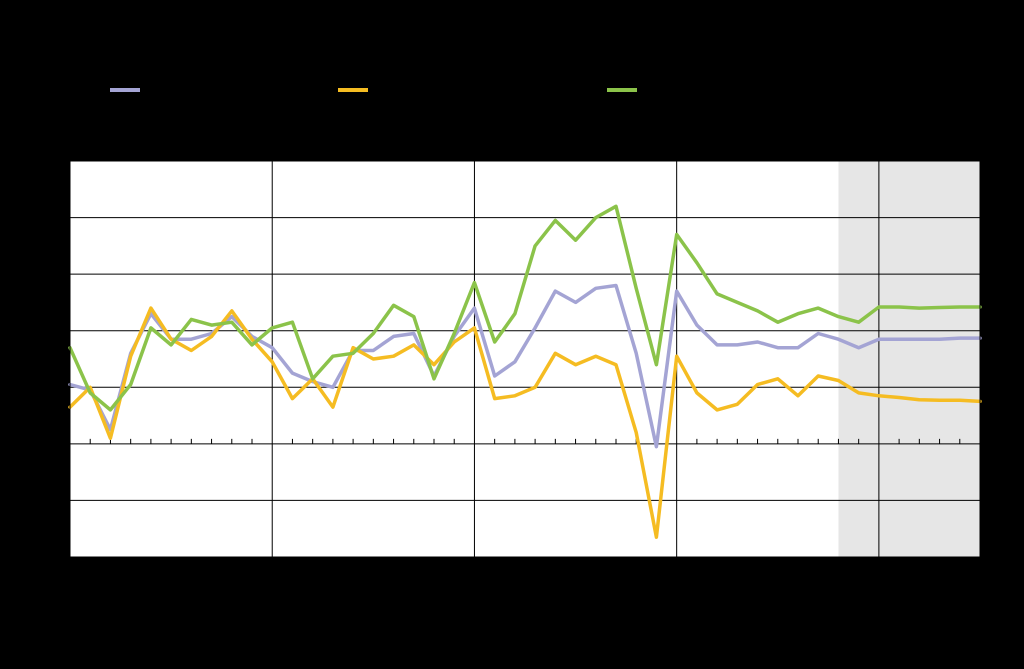 This screenshot has height=669, width=1024. Describe the element at coordinates (909, 359) in the screenshot. I see `forecast-shading` at that location.